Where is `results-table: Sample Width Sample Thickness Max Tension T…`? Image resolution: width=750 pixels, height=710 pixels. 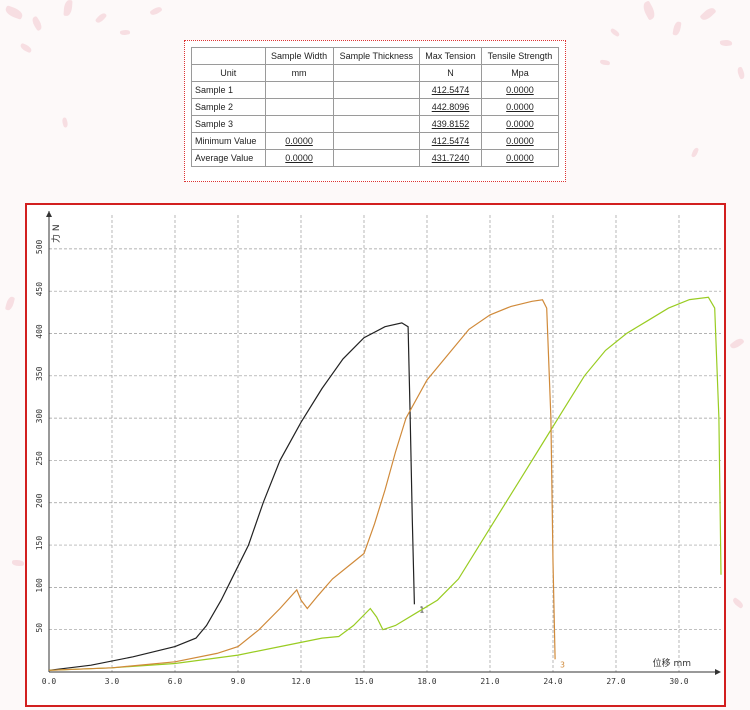 results-table: Sample Width Sample Thickness Max Tension T… is located at coordinates (375, 107).